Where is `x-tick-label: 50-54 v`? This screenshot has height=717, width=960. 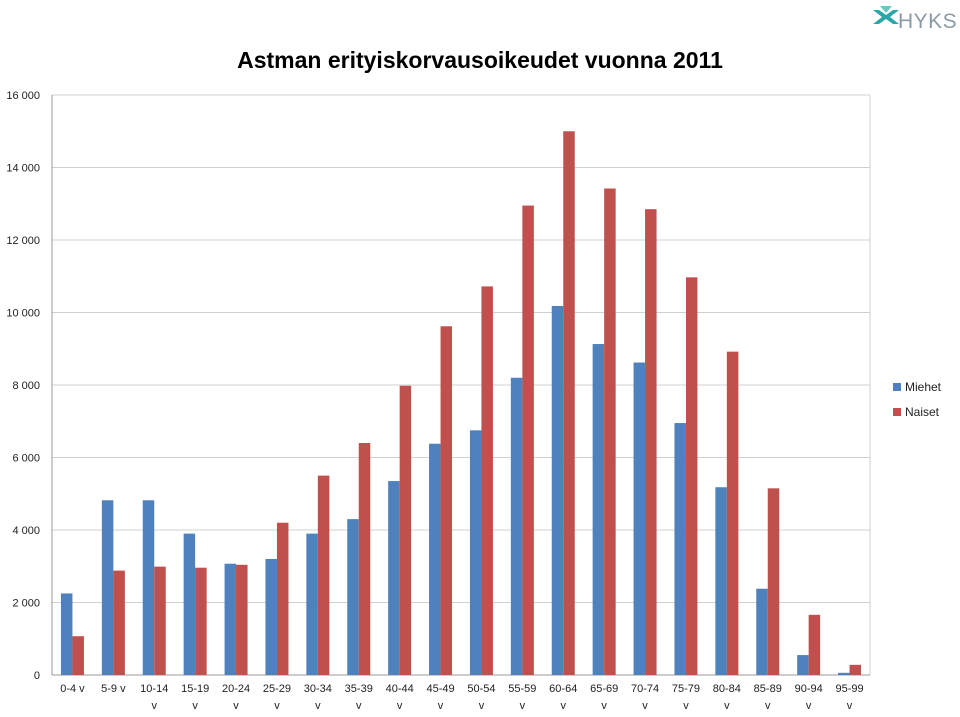 x-tick-label: 50-54 v is located at coordinates (481, 697).